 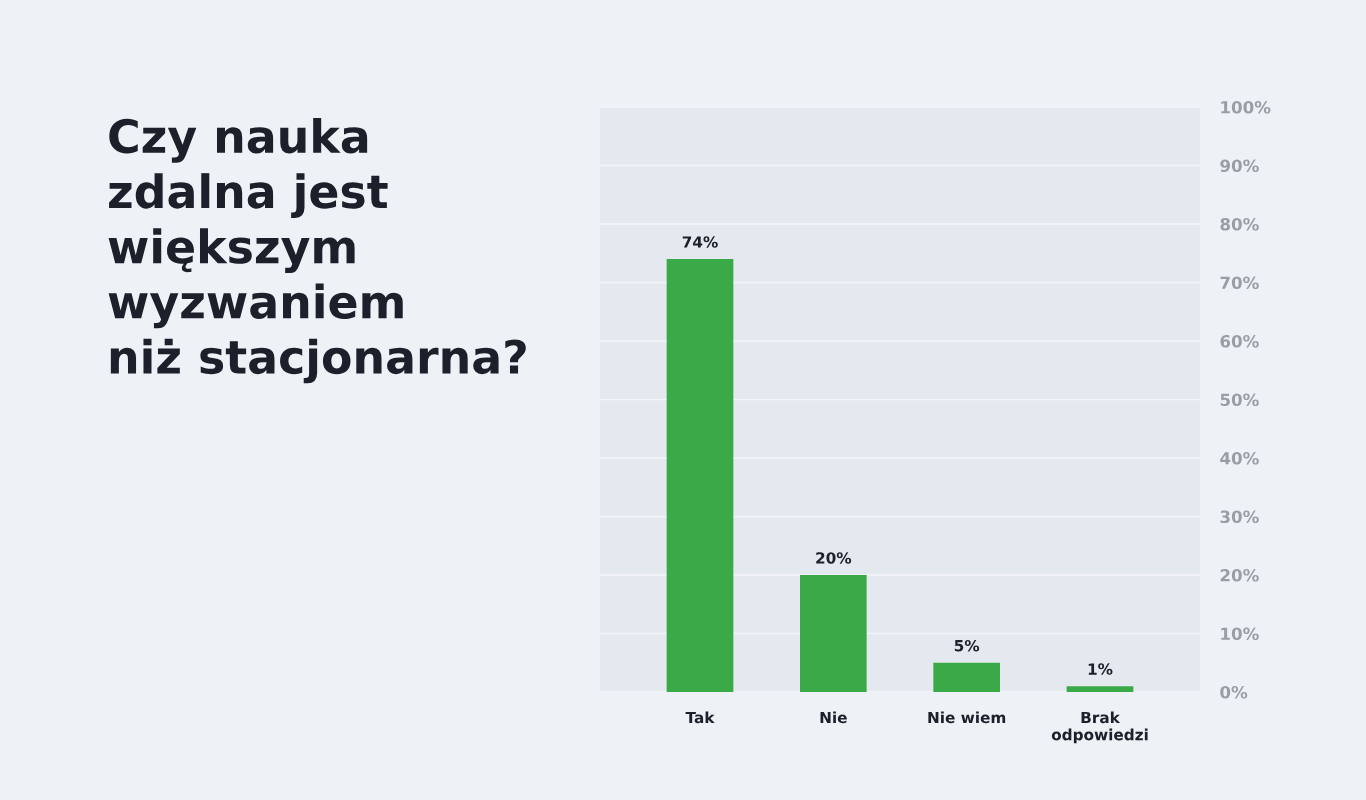 What do you see at coordinates (1239, 283) in the screenshot?
I see `y-tick-label: 70%` at bounding box center [1239, 283].